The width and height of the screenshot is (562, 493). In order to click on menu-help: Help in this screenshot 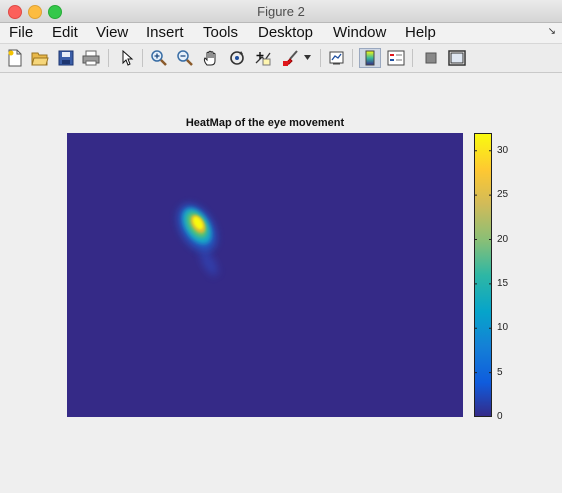, I will do `click(420, 32)`.